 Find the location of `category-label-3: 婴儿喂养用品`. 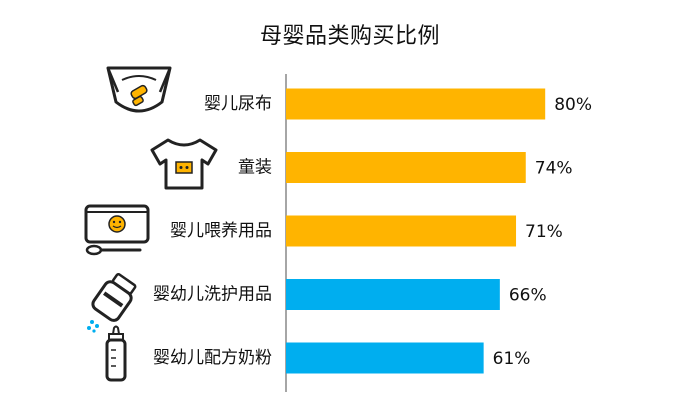

category-label-3: 婴儿喂养用品 is located at coordinates (221, 231).